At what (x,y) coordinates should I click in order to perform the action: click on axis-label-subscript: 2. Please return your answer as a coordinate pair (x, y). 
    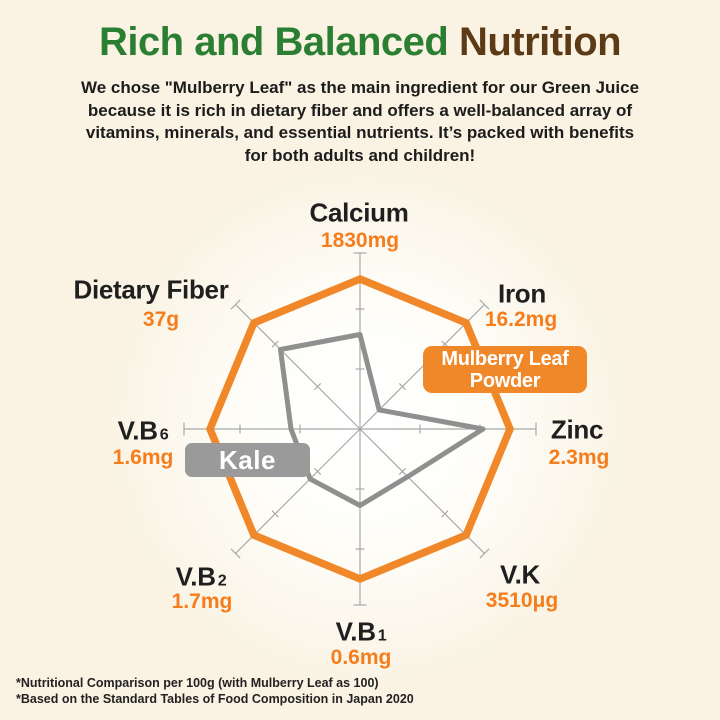
    Looking at the image, I should click on (222, 580).